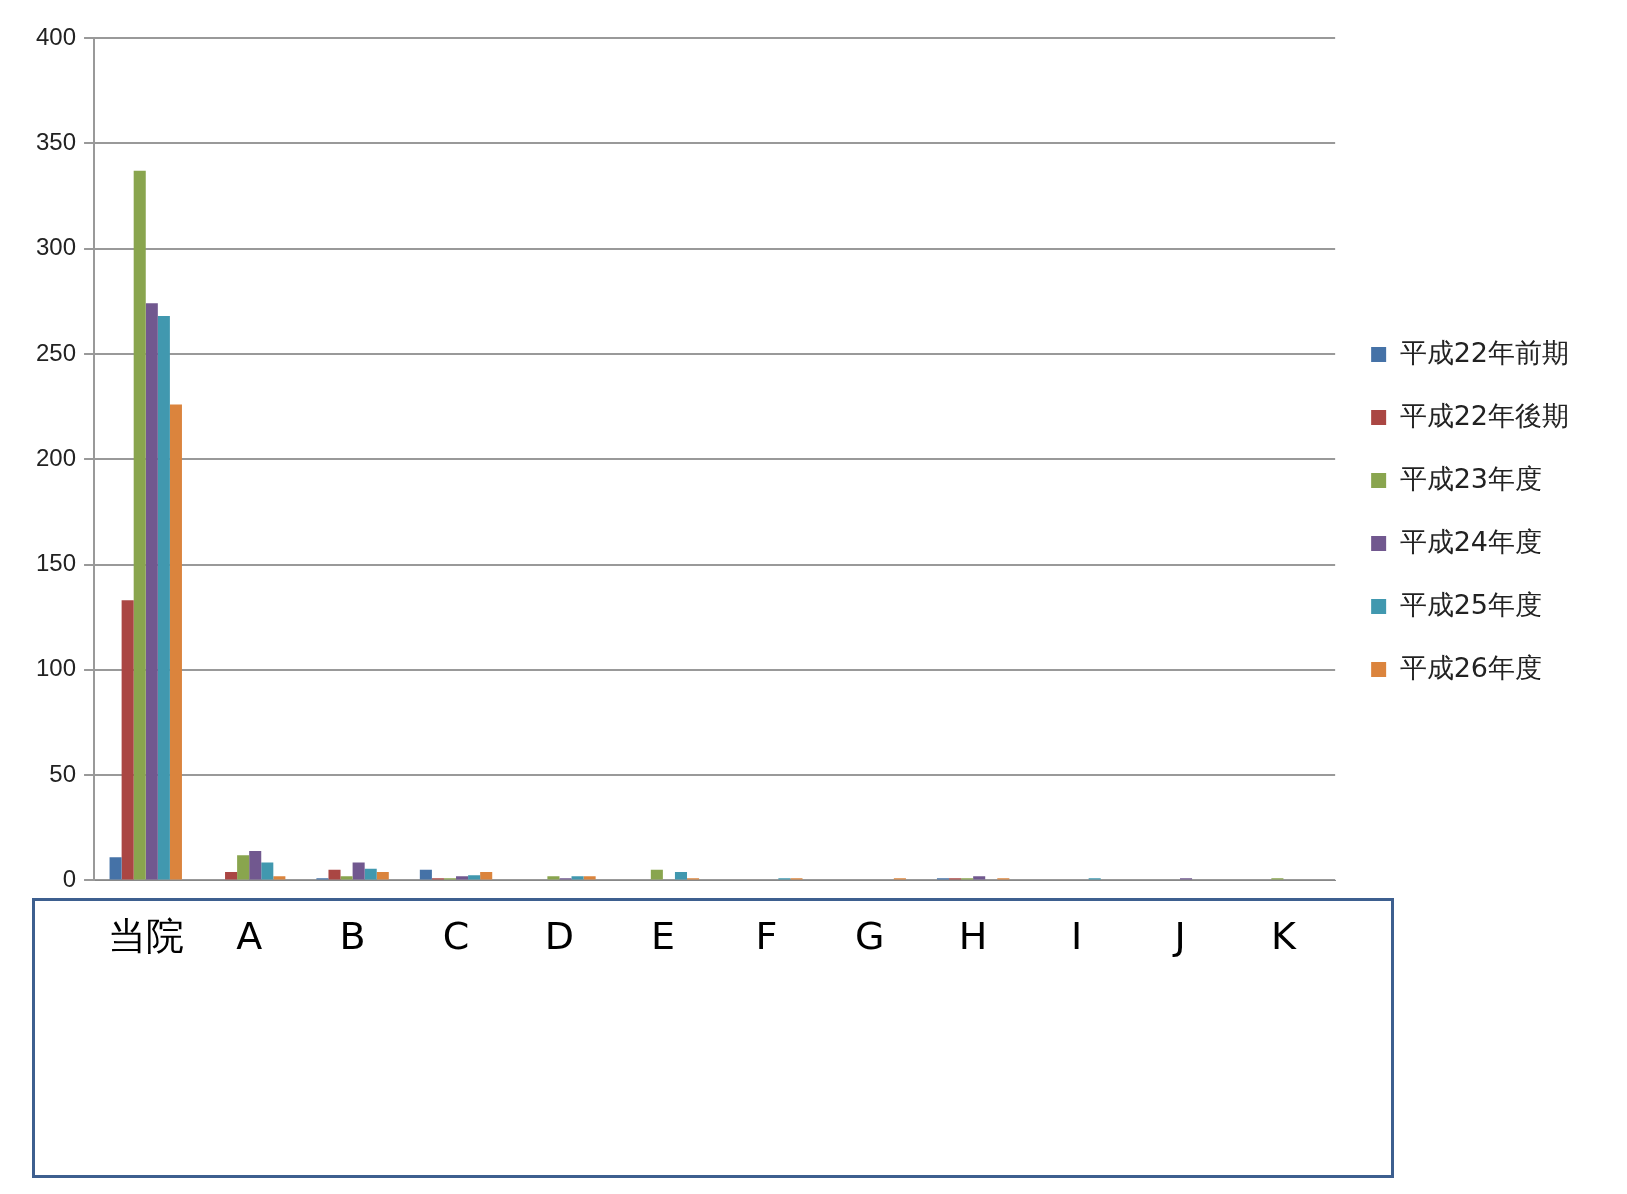 The height and width of the screenshot is (1194, 1627). I want to click on y-tick-label: 250, so click(56, 352).